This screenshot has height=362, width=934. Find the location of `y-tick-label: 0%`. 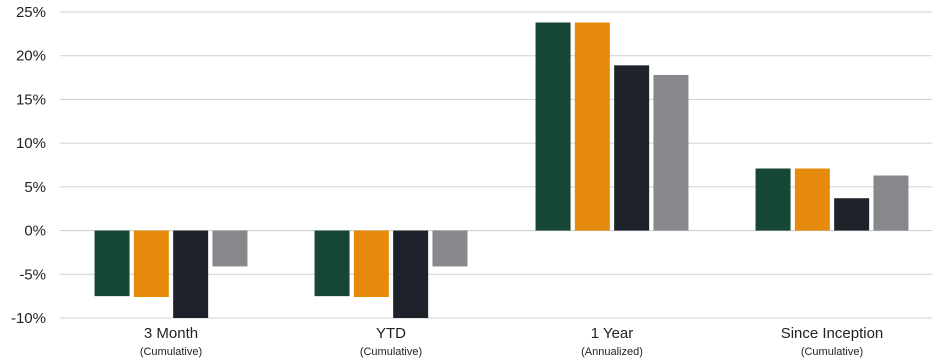

y-tick-label: 0% is located at coordinates (35, 231).